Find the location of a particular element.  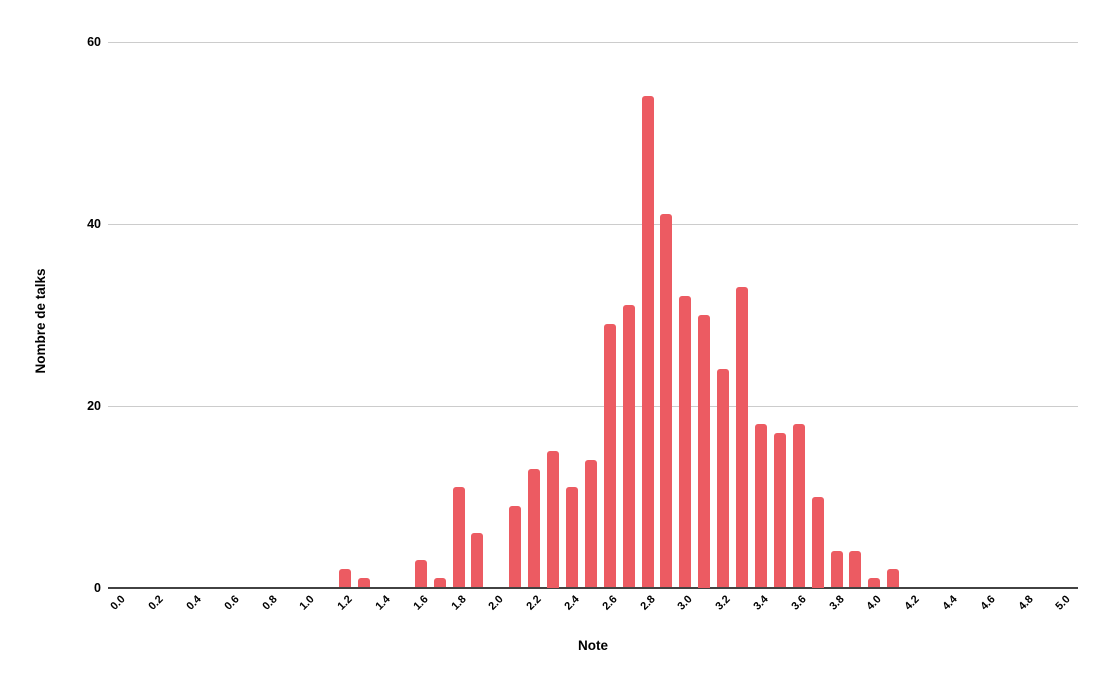

bar-4.0 is located at coordinates (874, 583).